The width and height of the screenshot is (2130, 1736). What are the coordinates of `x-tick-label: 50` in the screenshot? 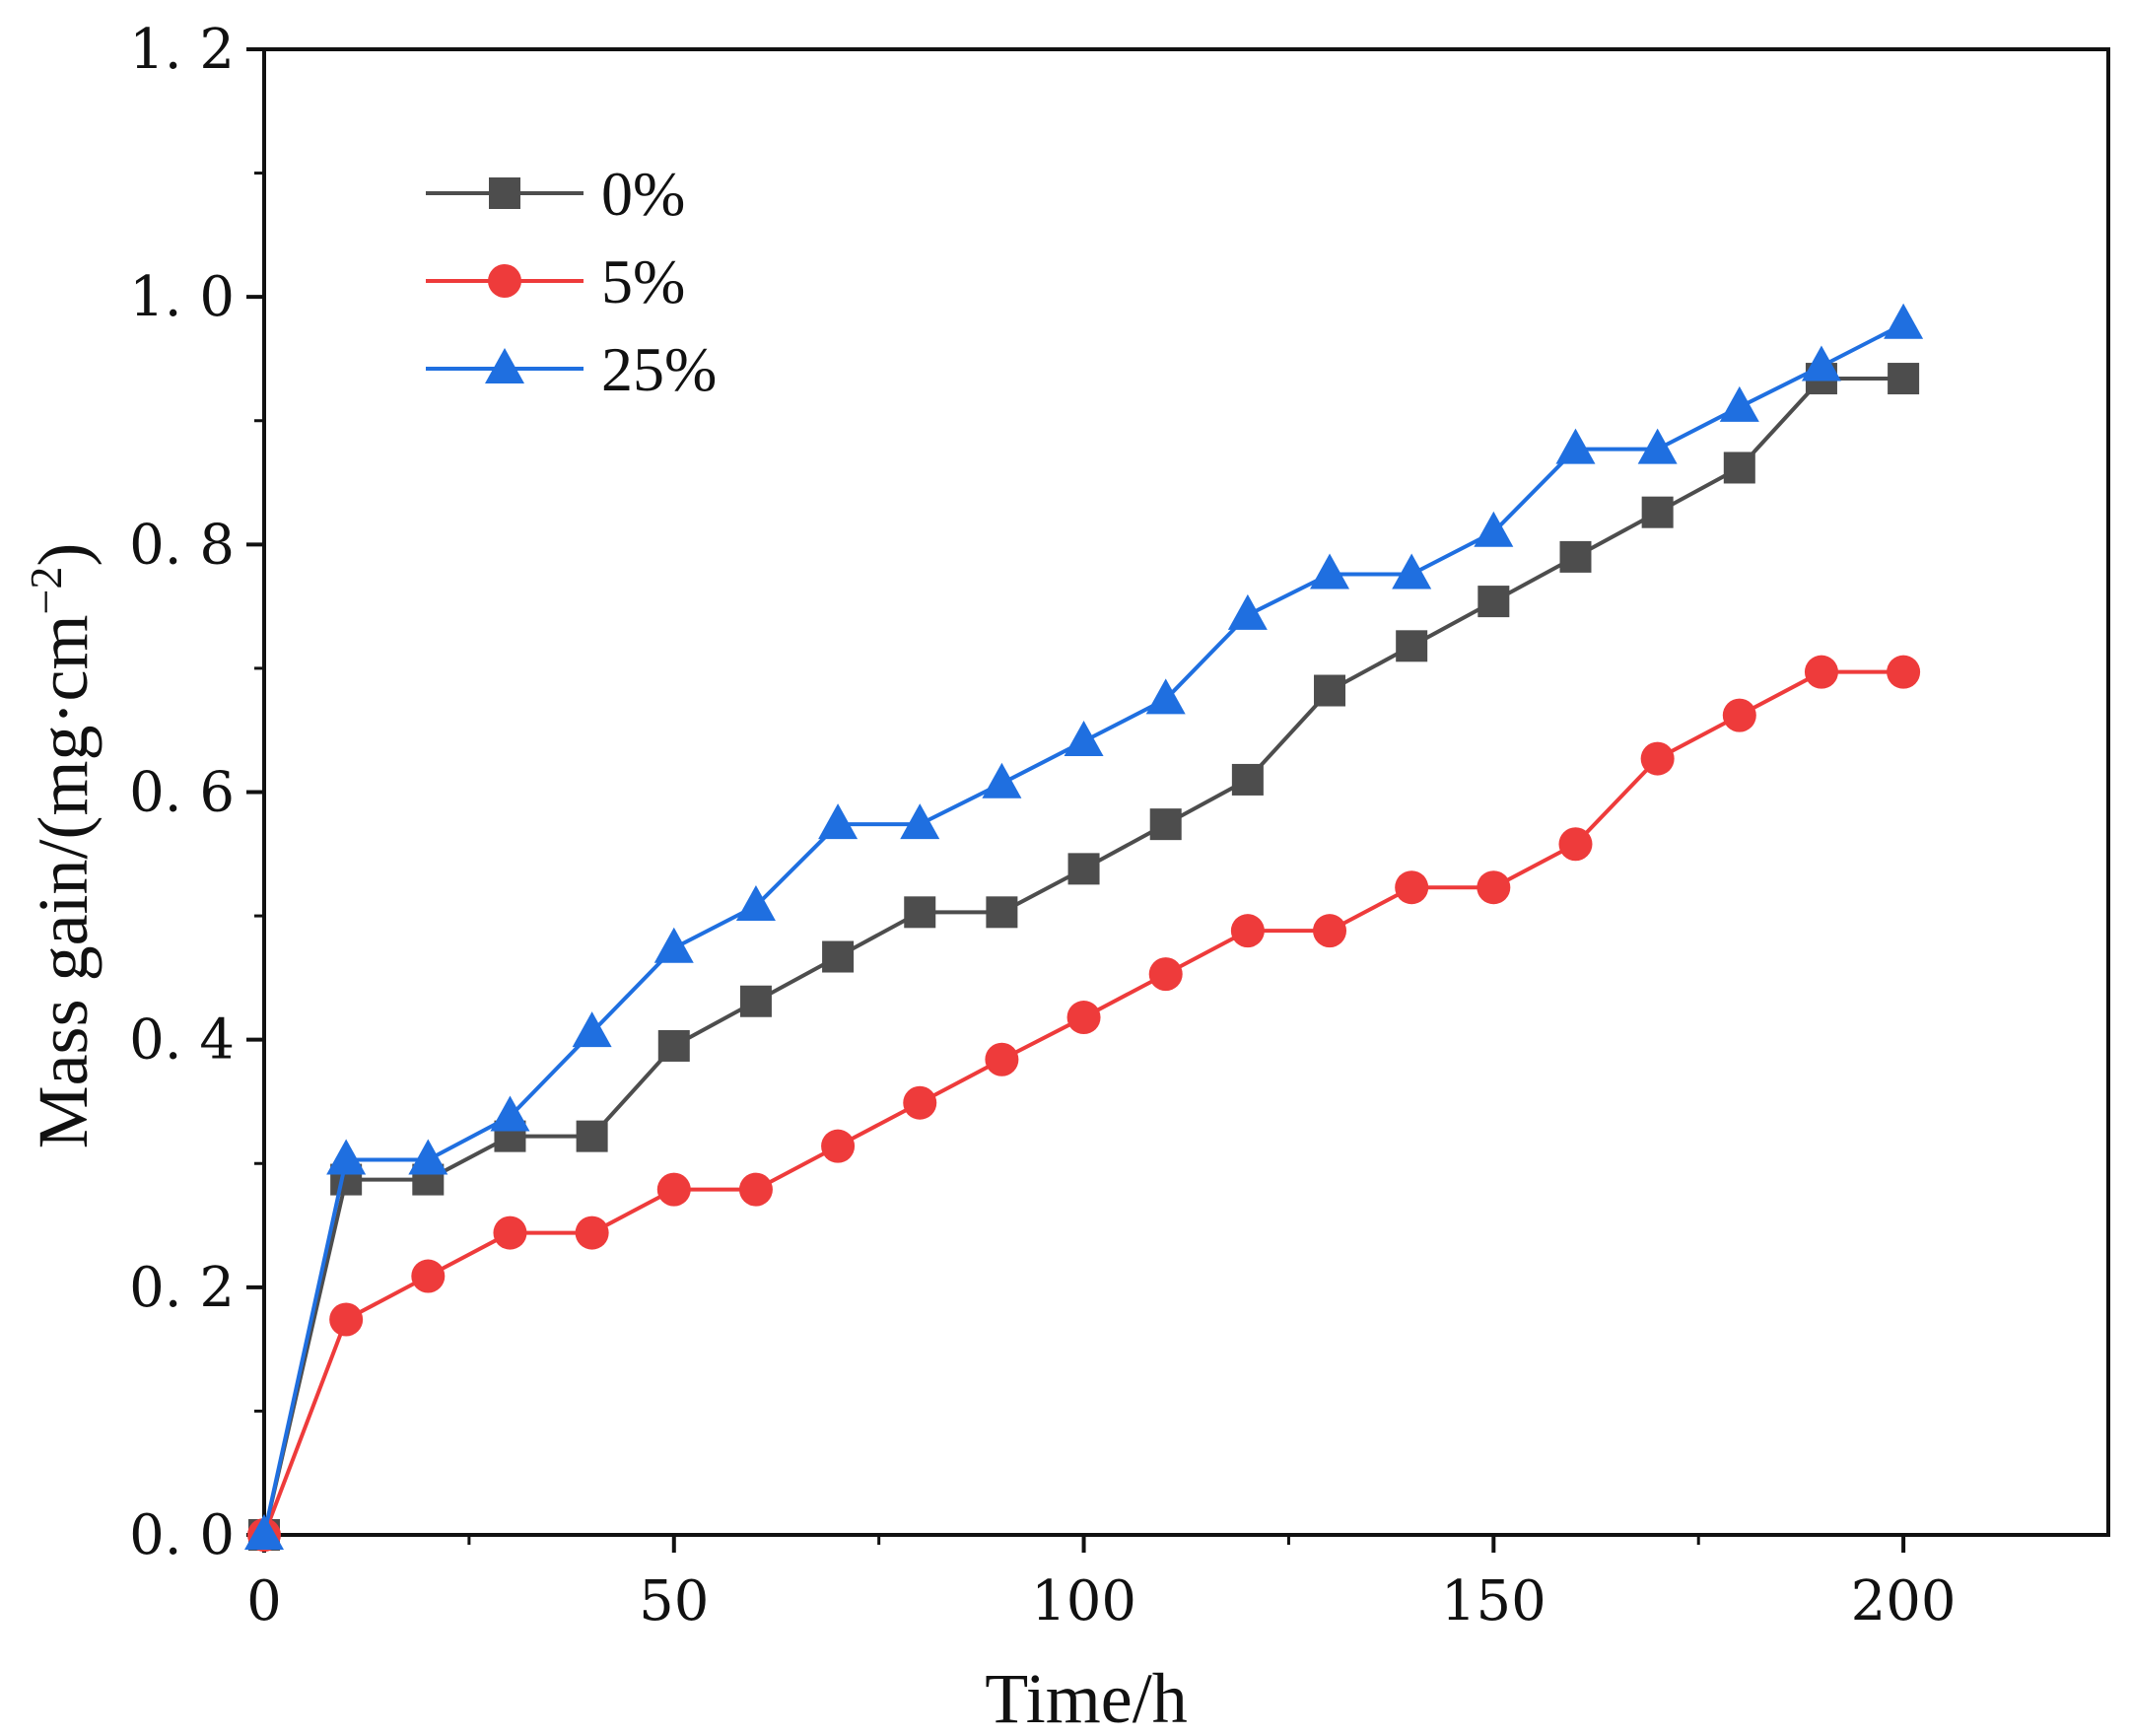 It's located at (674, 1601).